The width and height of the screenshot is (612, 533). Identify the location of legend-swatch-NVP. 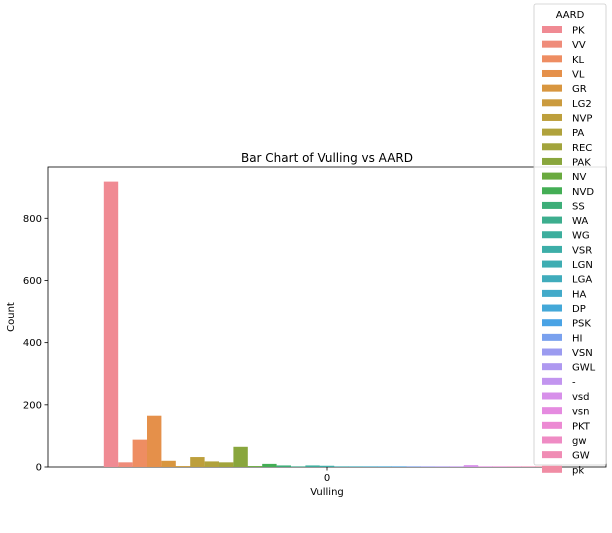
(552, 117).